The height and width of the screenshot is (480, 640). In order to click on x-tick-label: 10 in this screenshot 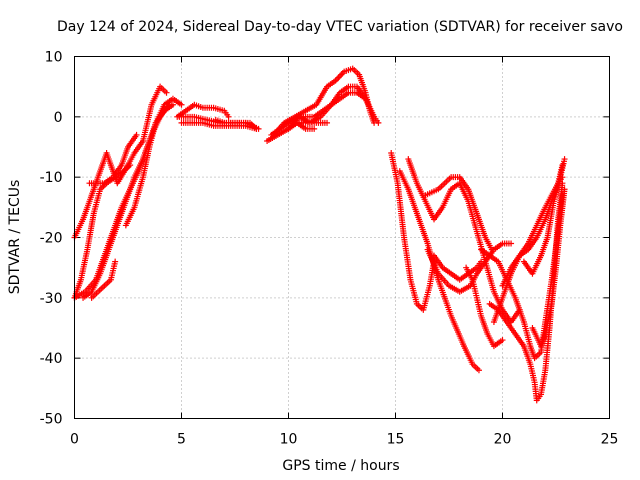, I will do `click(289, 440)`.